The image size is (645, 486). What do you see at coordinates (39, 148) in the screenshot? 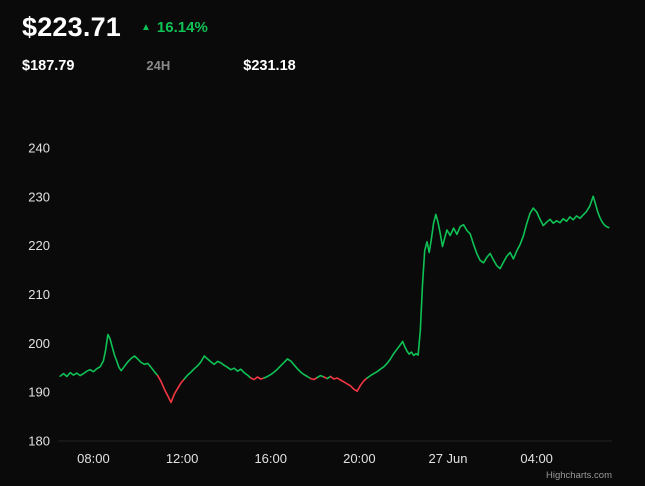
I see `y-axis-label: 240` at bounding box center [39, 148].